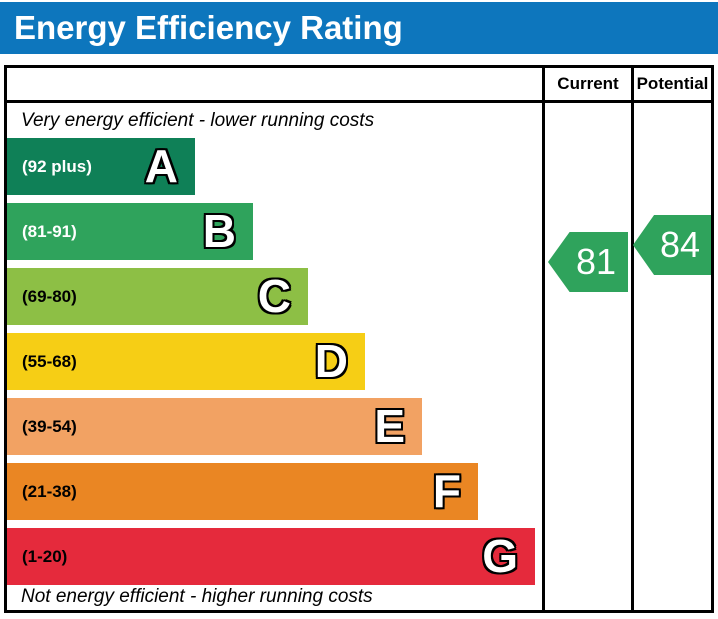  Describe the element at coordinates (588, 83) in the screenshot. I see `current-column-header: Current` at that location.